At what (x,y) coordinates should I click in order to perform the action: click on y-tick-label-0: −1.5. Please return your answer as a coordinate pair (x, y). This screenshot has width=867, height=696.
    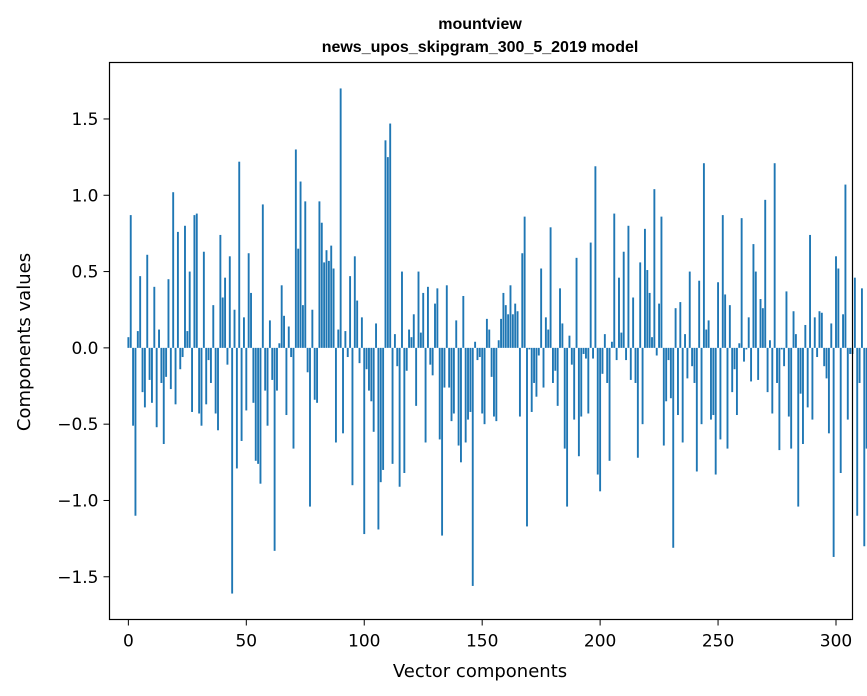
    Looking at the image, I should click on (77, 578).